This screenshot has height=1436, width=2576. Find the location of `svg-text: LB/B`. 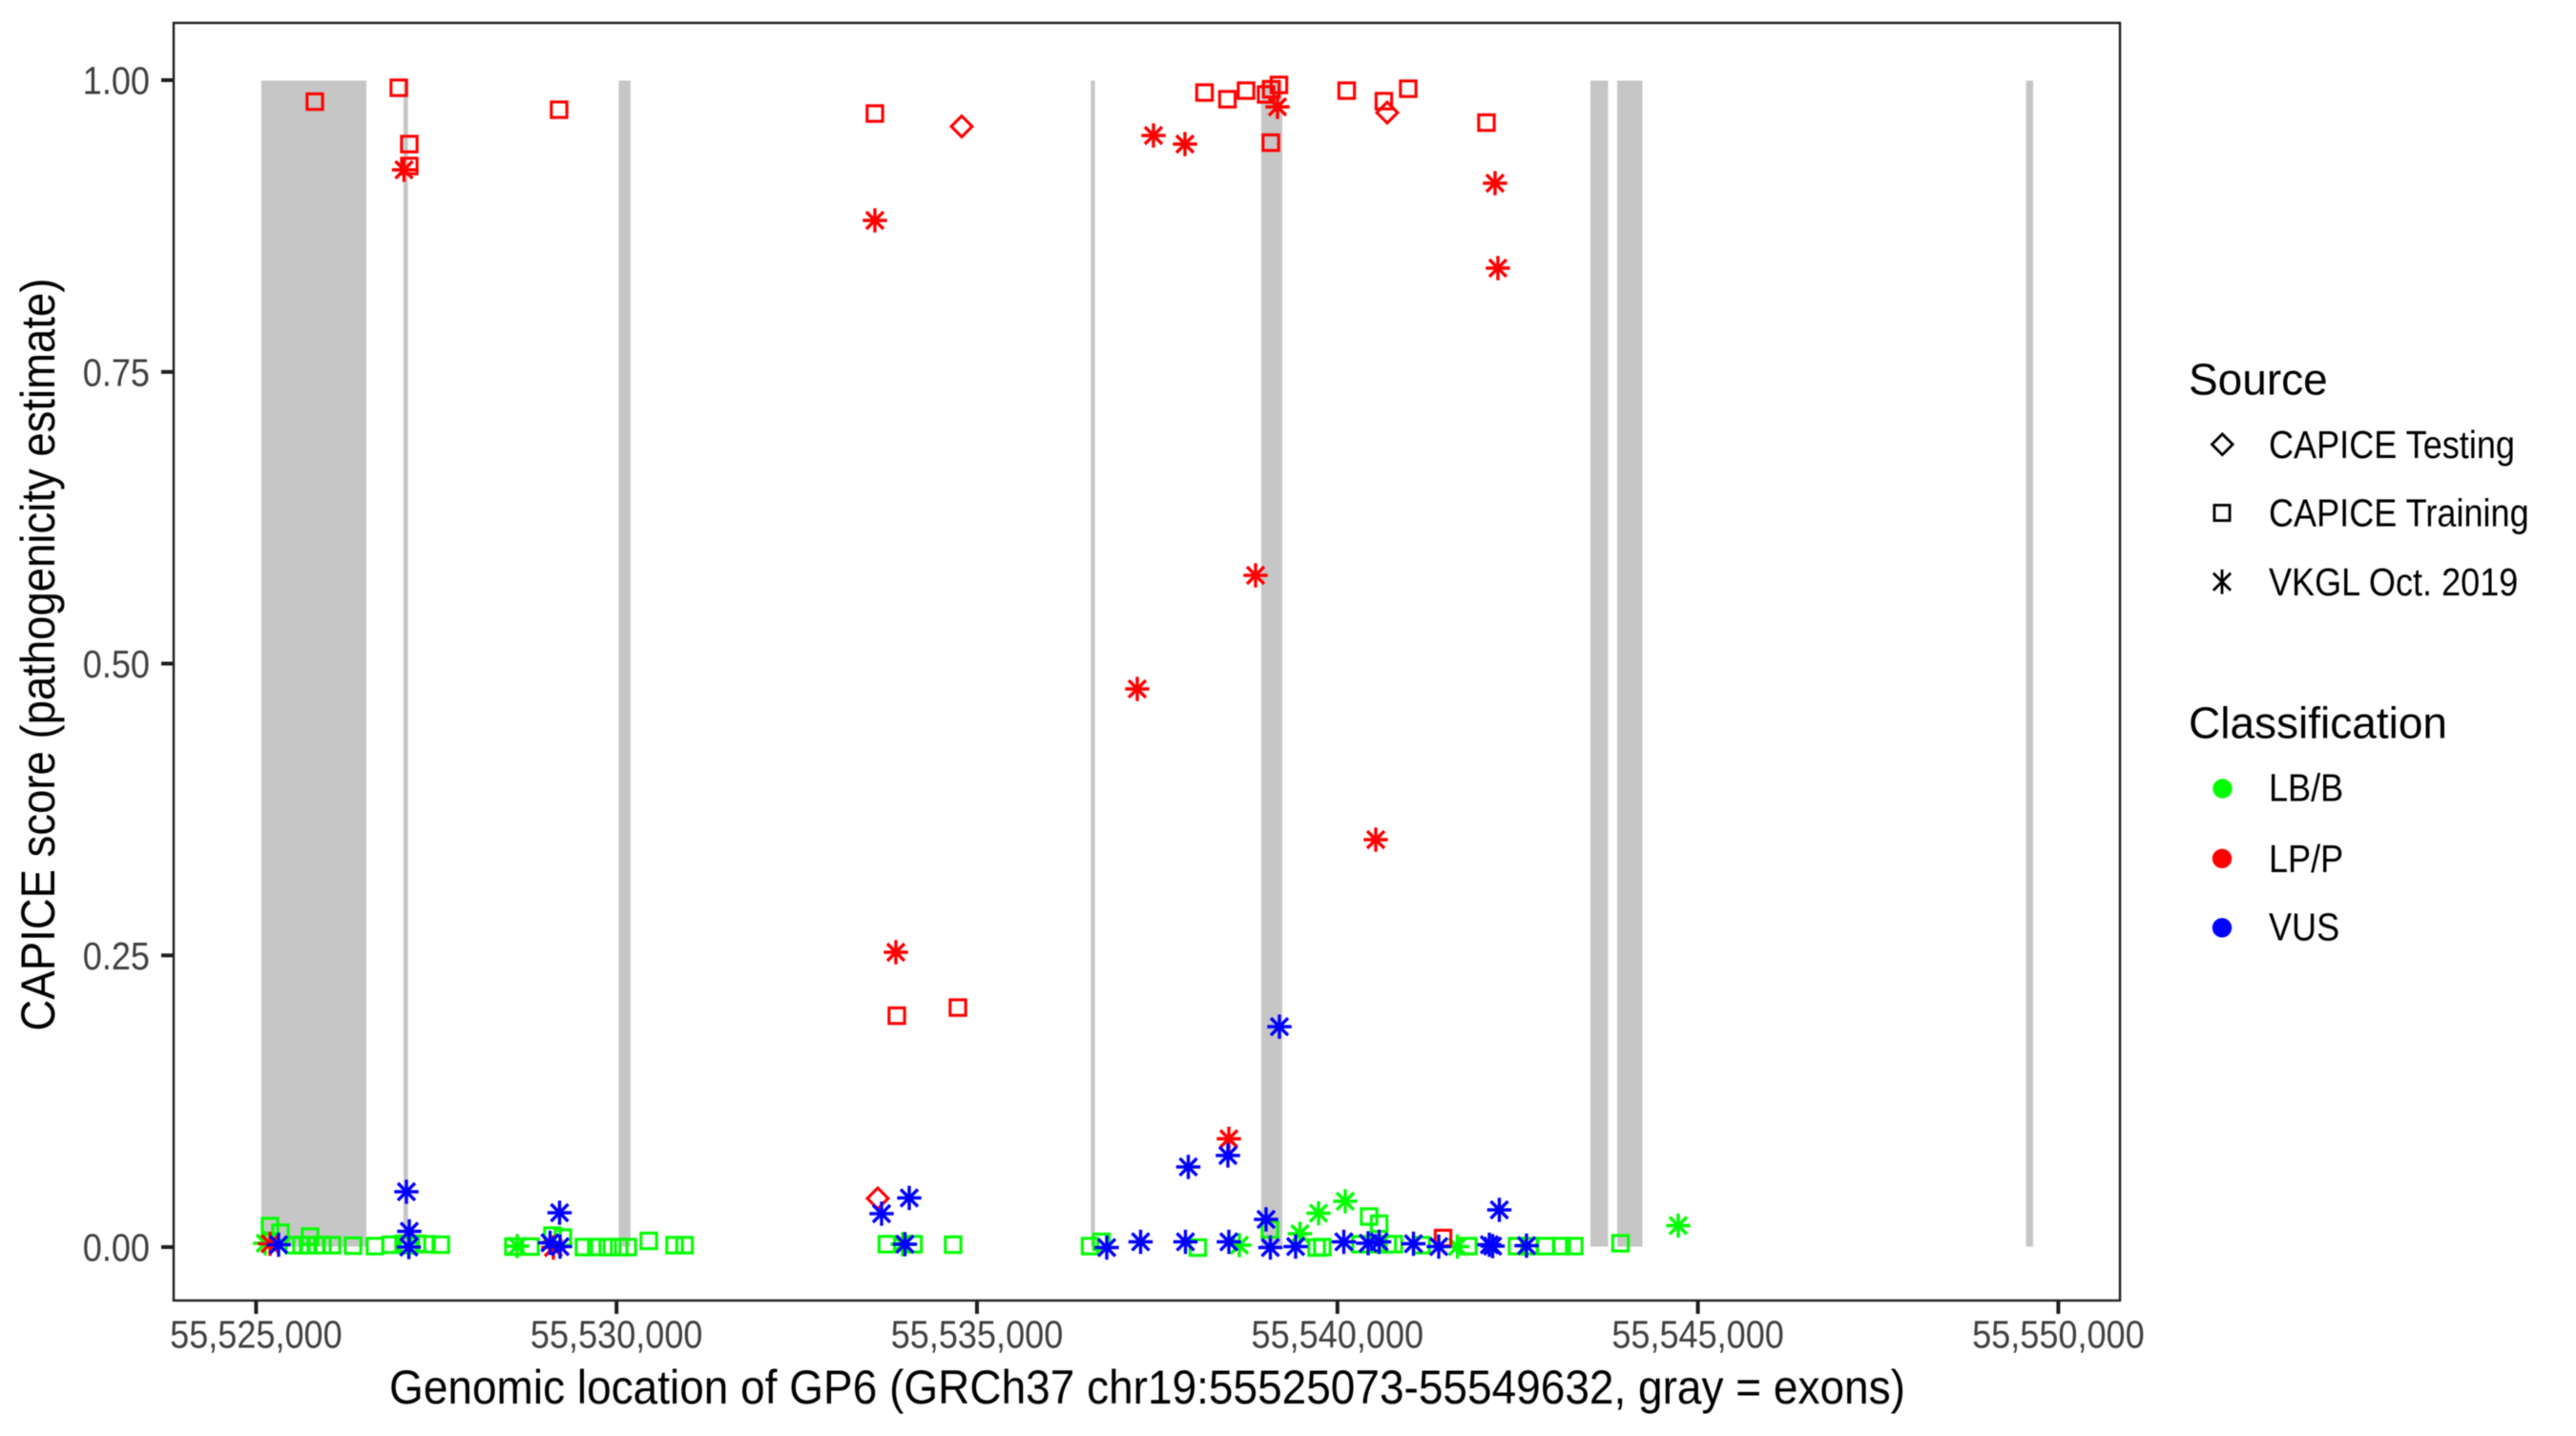

svg-text: LB/B is located at coordinates (2306, 788).